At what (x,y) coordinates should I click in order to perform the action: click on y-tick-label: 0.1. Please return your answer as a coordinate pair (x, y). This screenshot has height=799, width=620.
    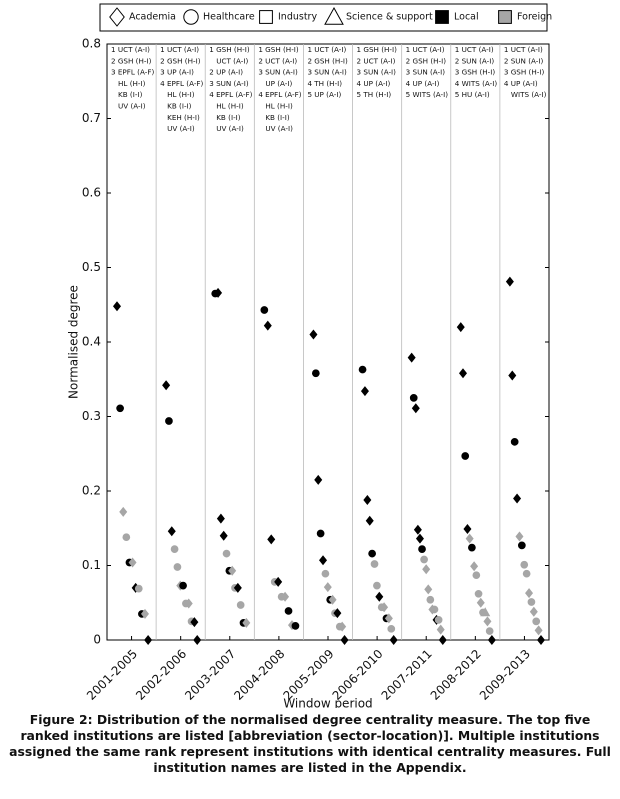
    Looking at the image, I should click on (91, 565).